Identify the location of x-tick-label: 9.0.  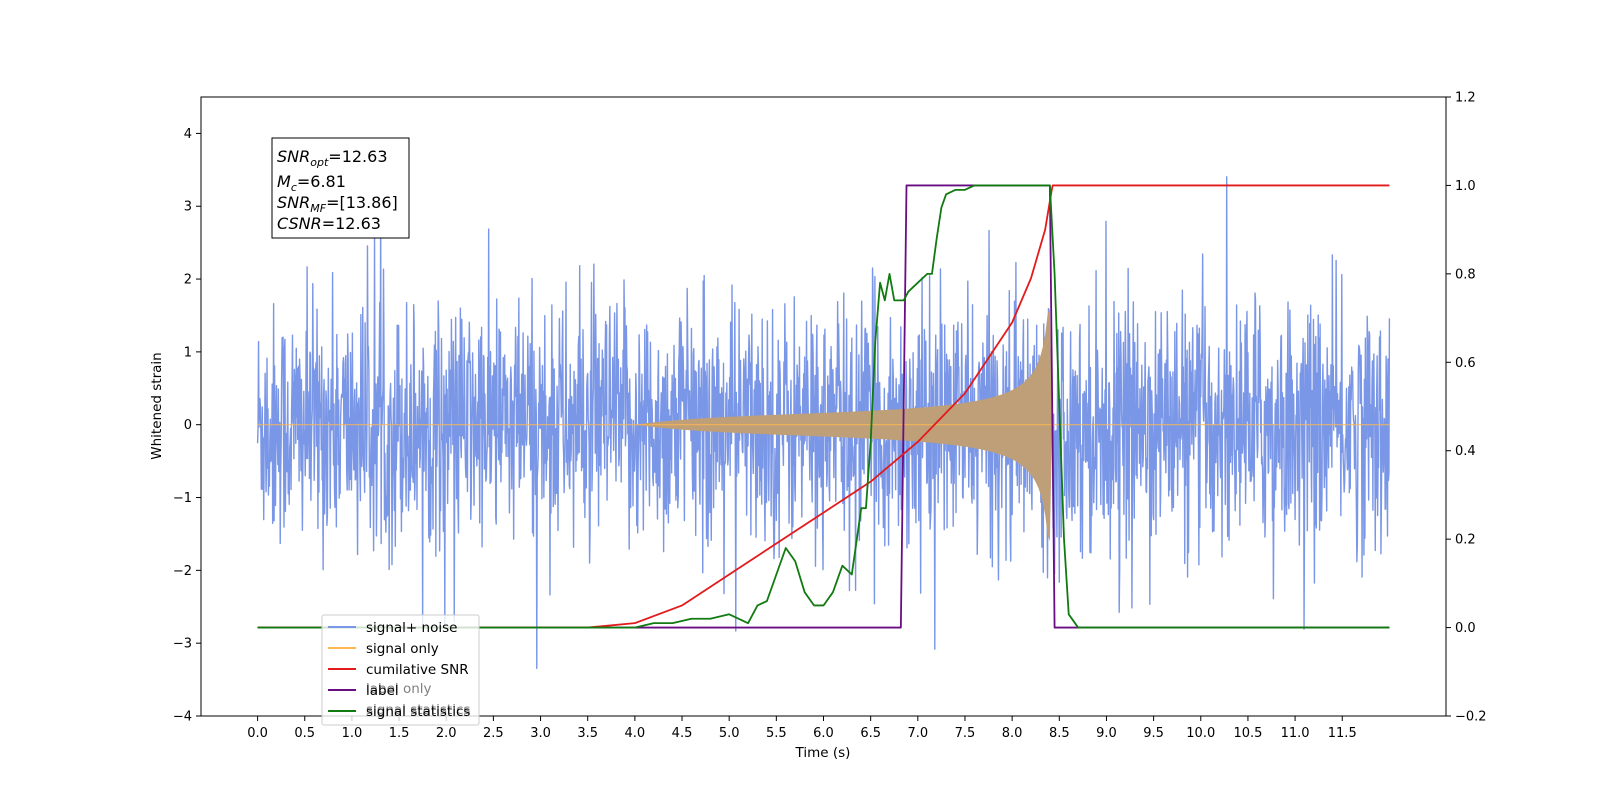
(1106, 733).